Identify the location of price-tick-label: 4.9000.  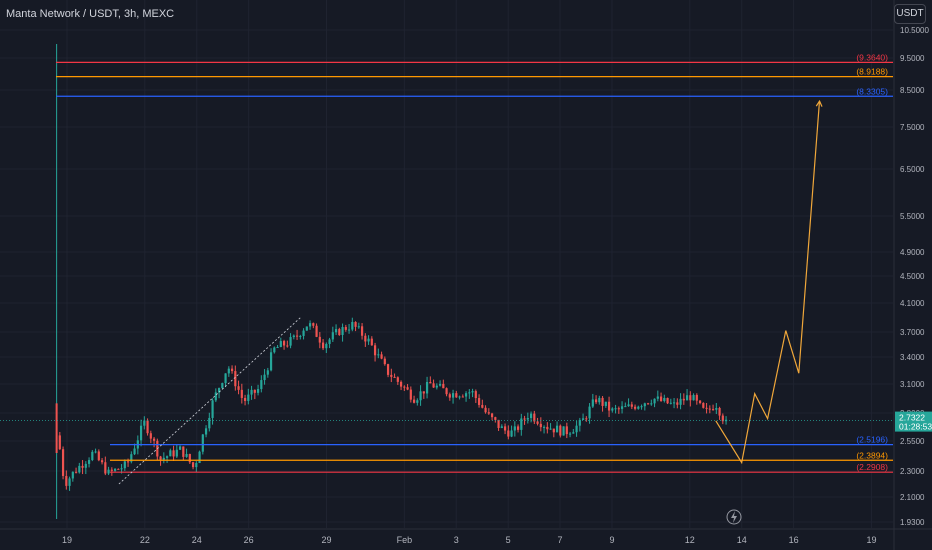
(912, 252).